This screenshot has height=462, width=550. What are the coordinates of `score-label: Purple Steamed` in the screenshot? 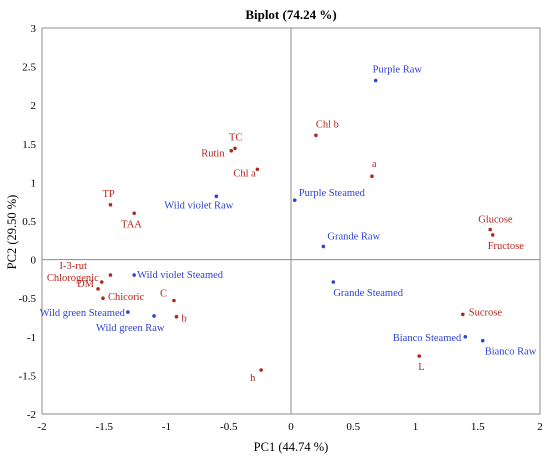 It's located at (332, 193).